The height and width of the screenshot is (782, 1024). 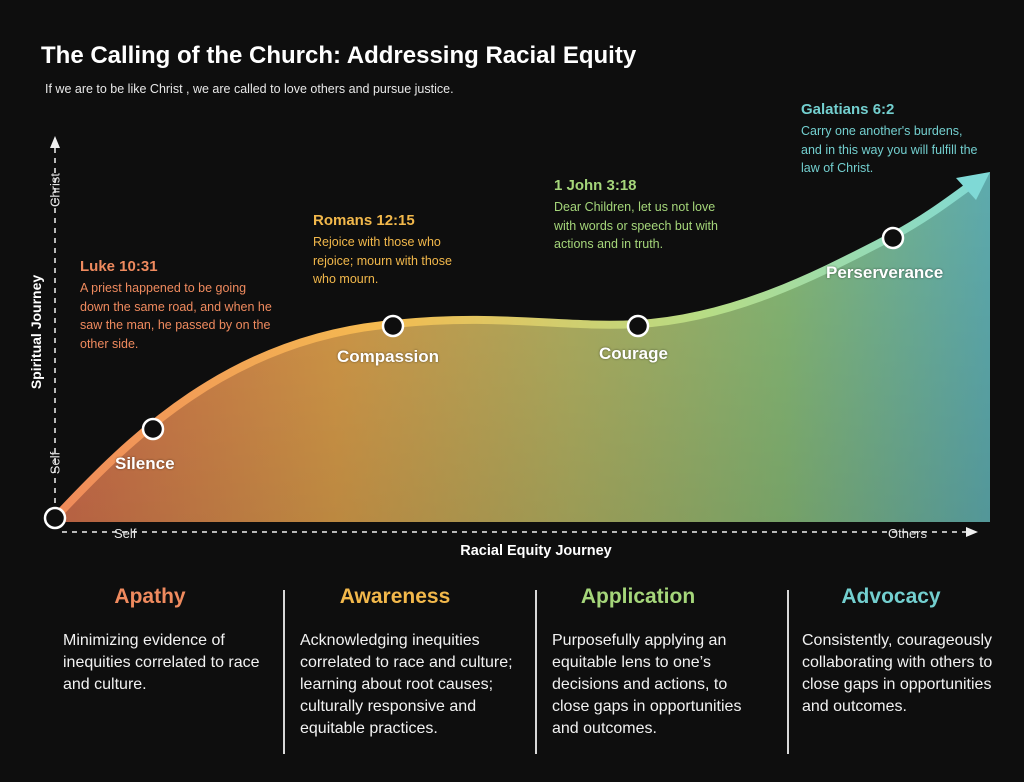 I want to click on y-axis-arrow, so click(x=55, y=142).